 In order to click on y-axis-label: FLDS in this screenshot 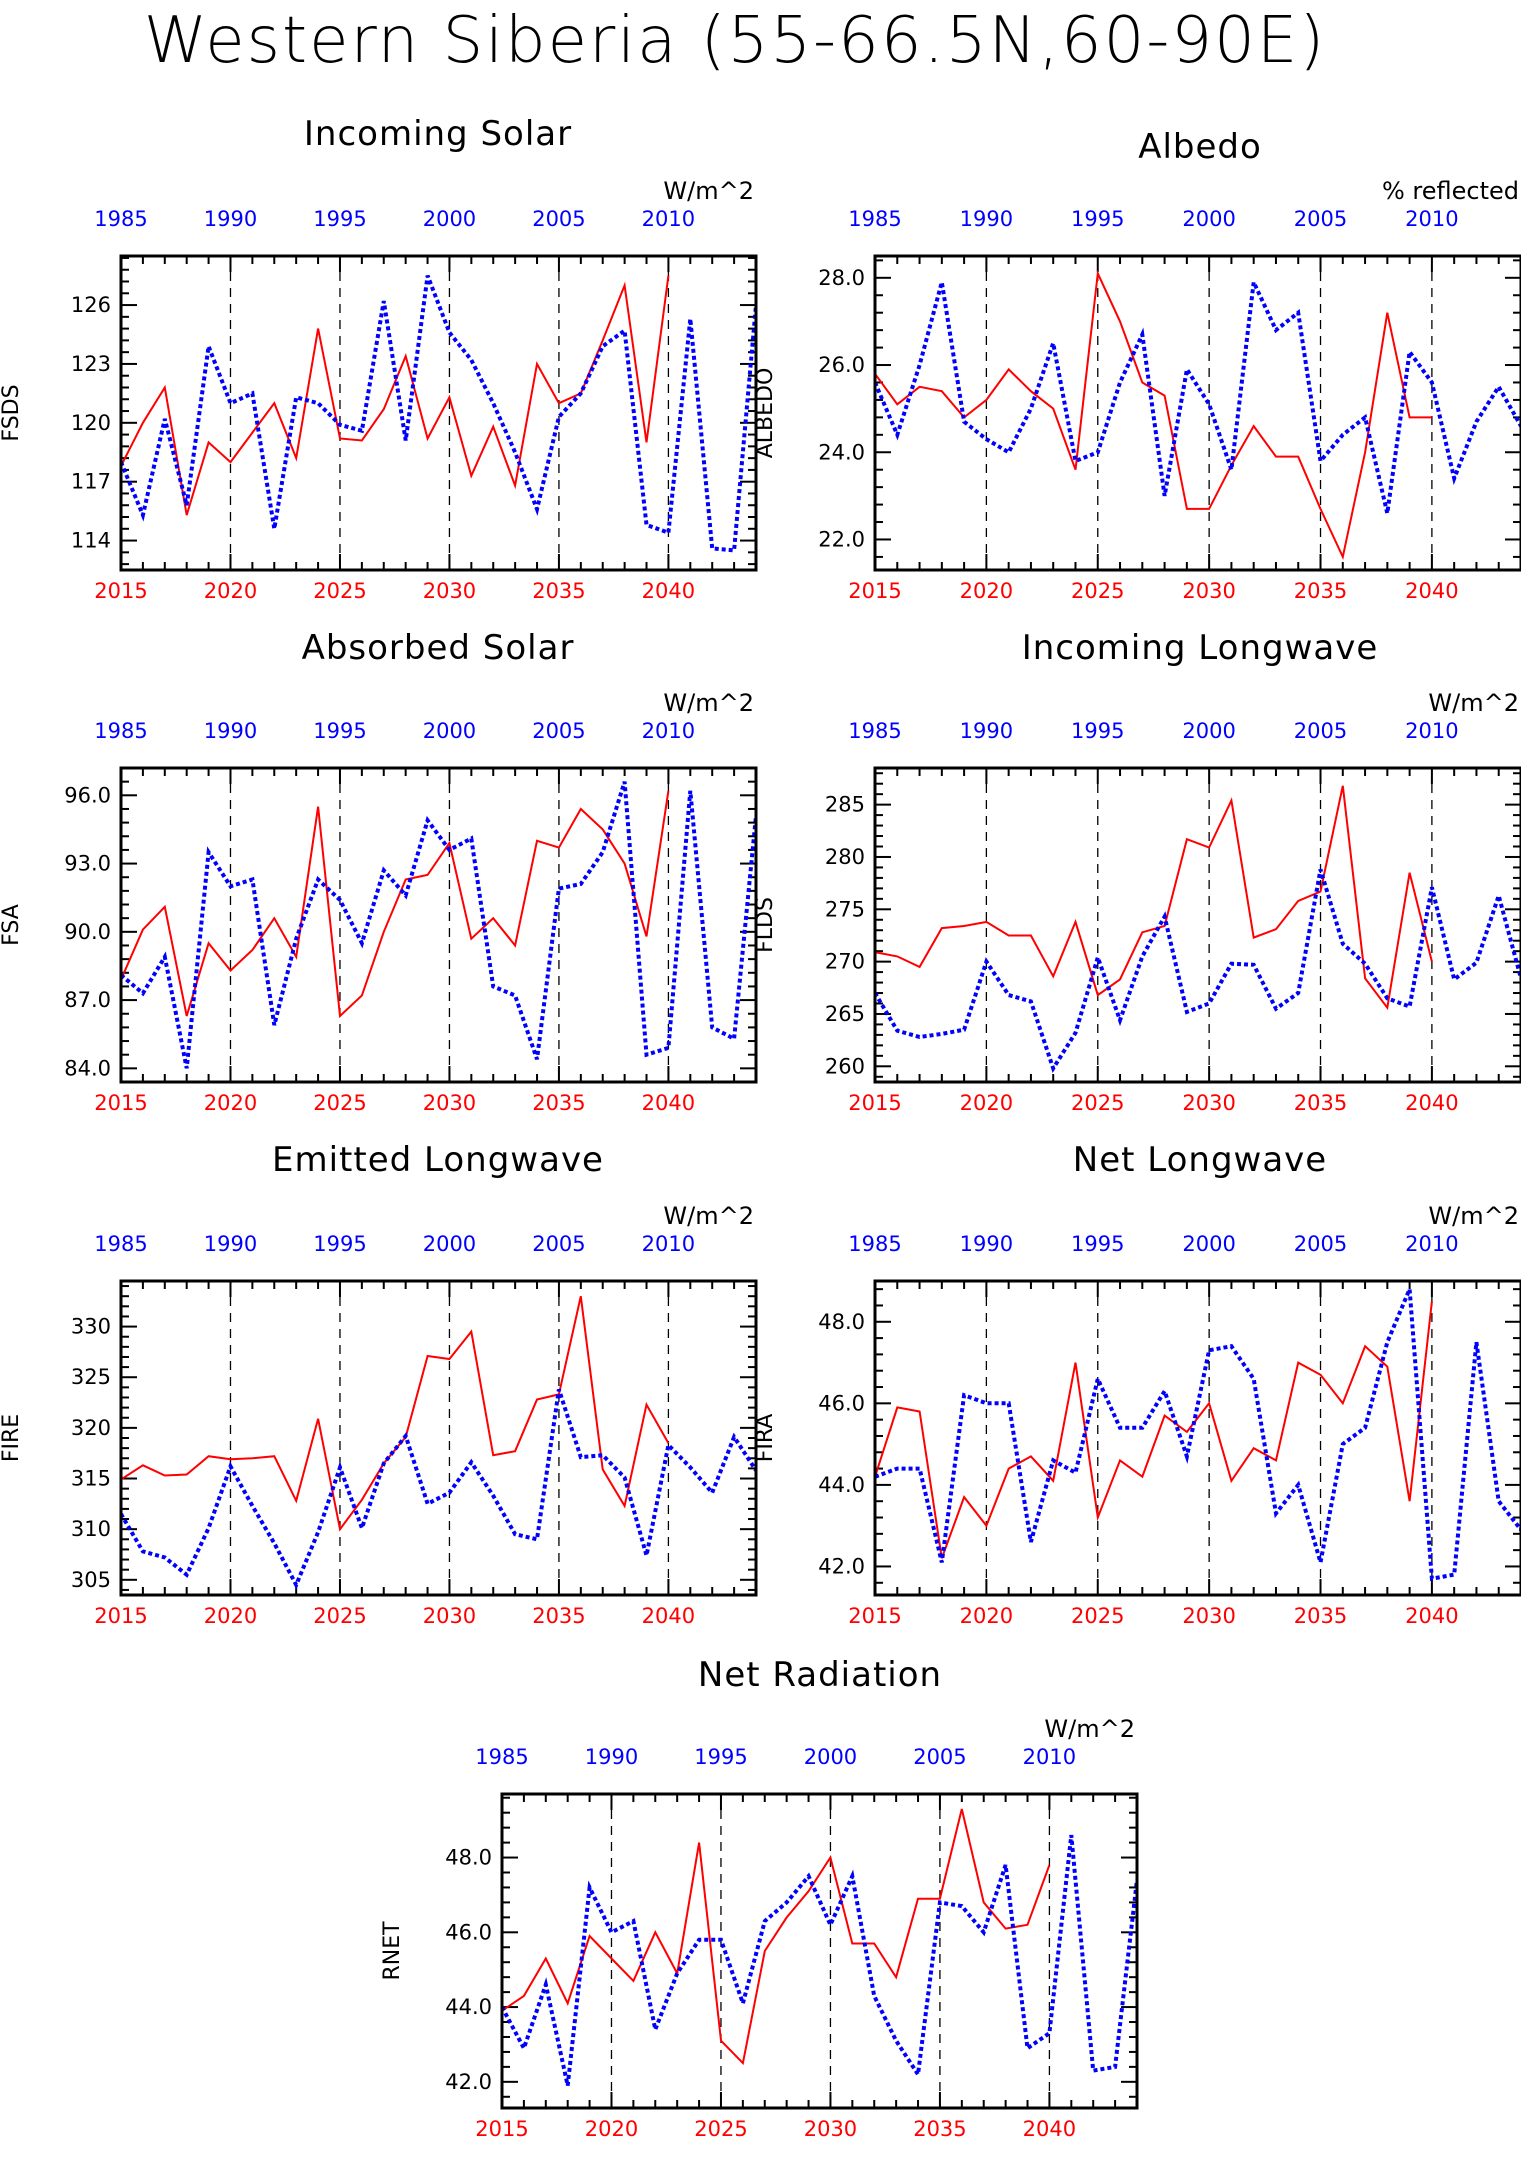, I will do `click(765, 925)`.